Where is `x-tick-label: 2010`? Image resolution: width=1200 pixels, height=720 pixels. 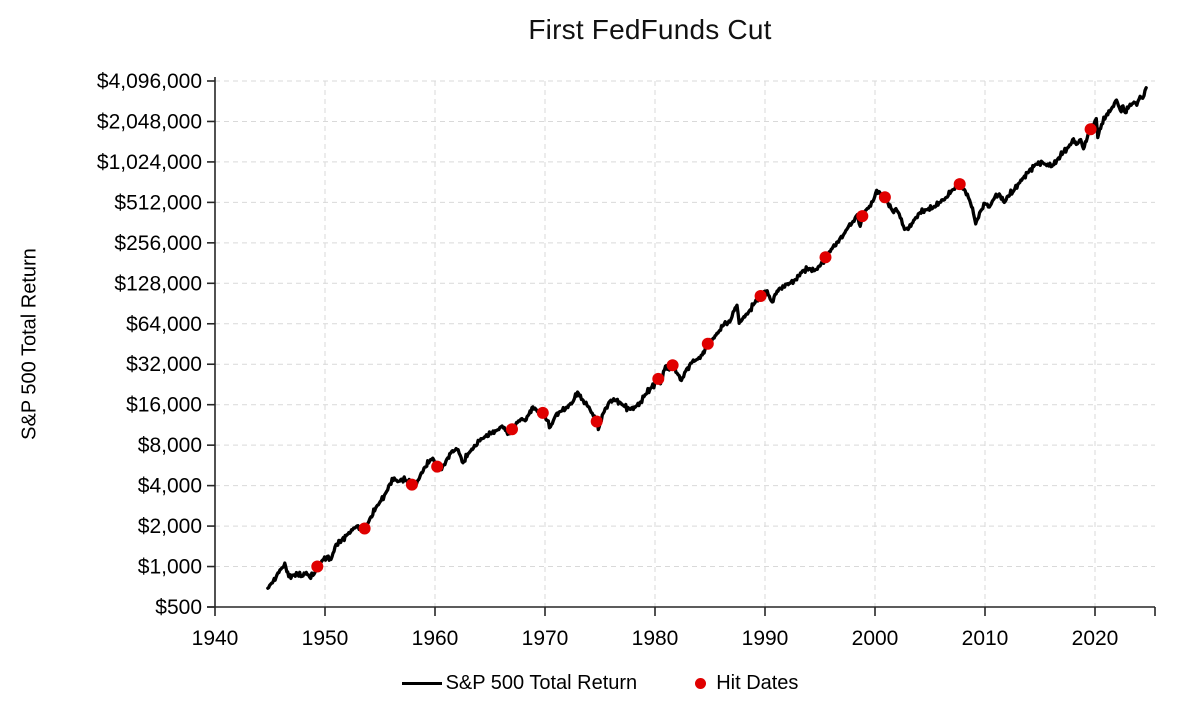 x-tick-label: 2010 is located at coordinates (985, 638).